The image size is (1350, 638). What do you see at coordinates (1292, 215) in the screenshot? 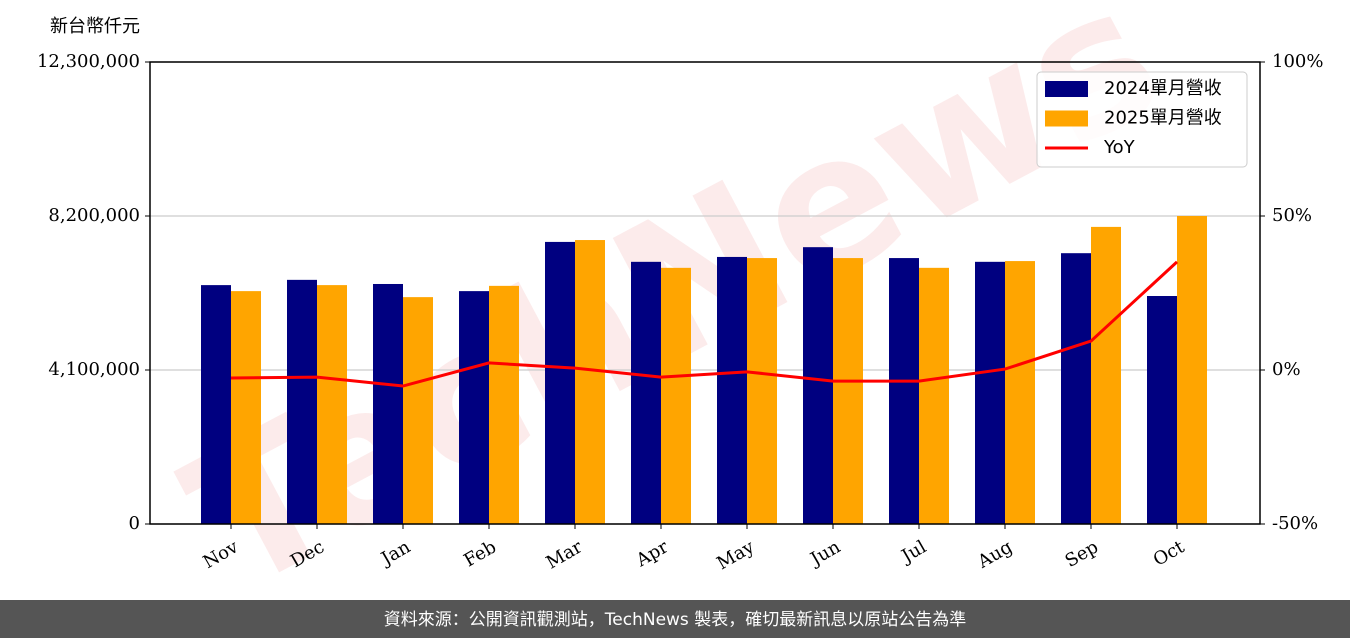
I see `y2-tick-label: 50%` at bounding box center [1292, 215].